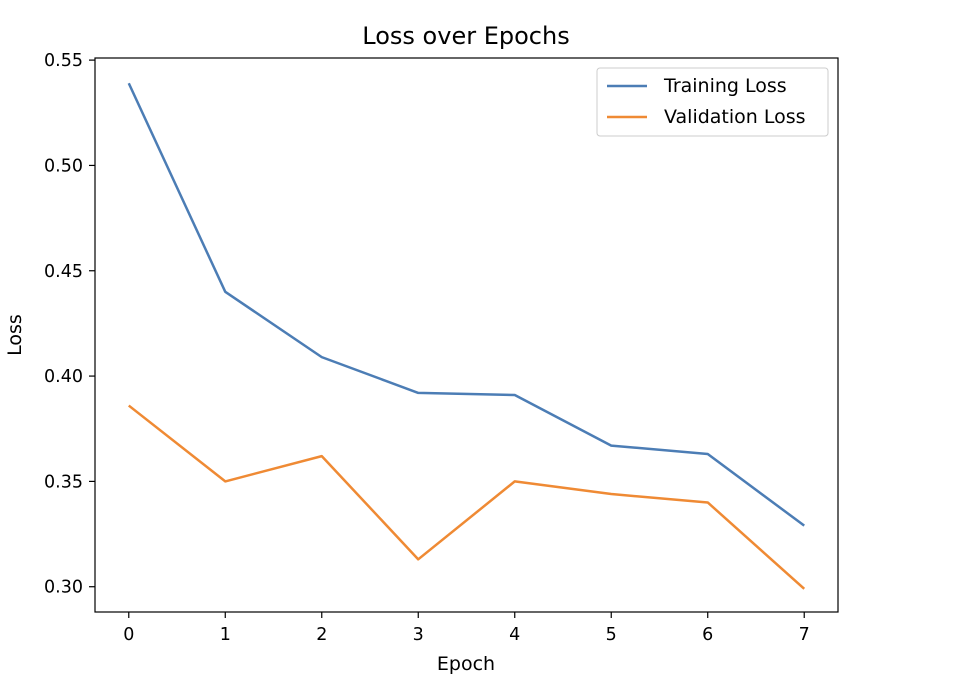  I want to click on y-tick-label: 0.50, so click(63, 166).